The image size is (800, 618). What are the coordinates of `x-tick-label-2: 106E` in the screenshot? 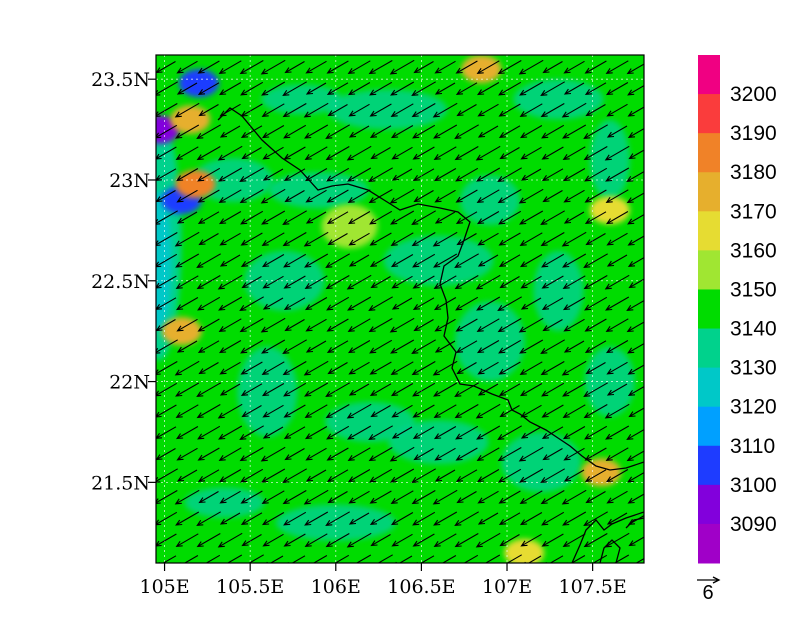 It's located at (336, 587).